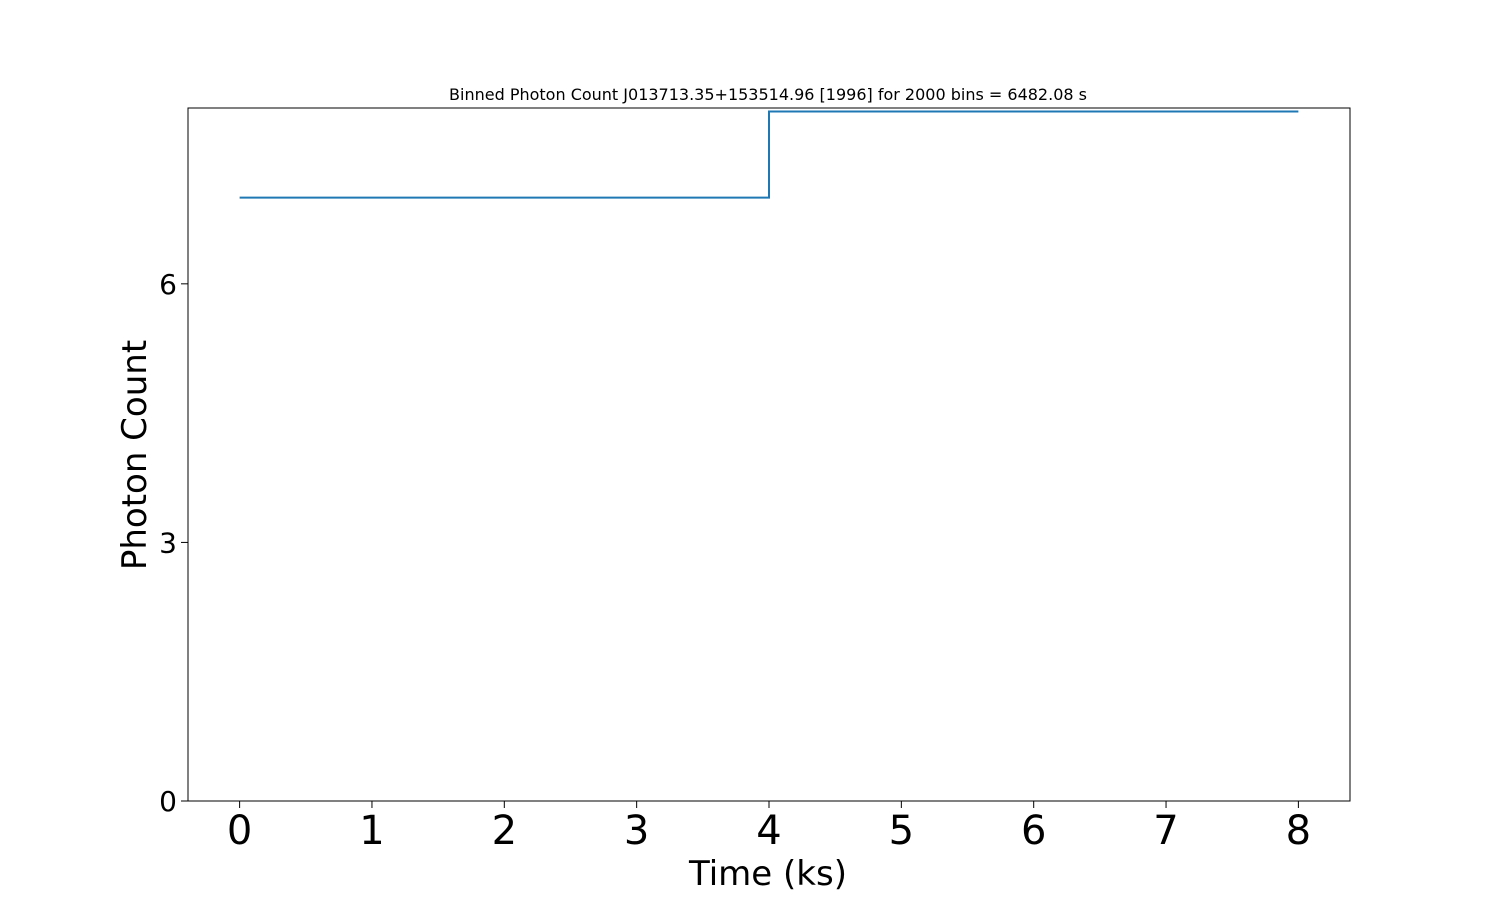  What do you see at coordinates (1033, 831) in the screenshot?
I see `x-tick-label: 6` at bounding box center [1033, 831].